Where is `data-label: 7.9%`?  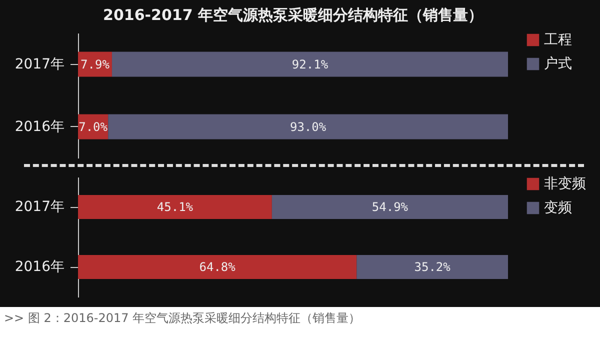
data-label: 7.9% is located at coordinates (95, 64).